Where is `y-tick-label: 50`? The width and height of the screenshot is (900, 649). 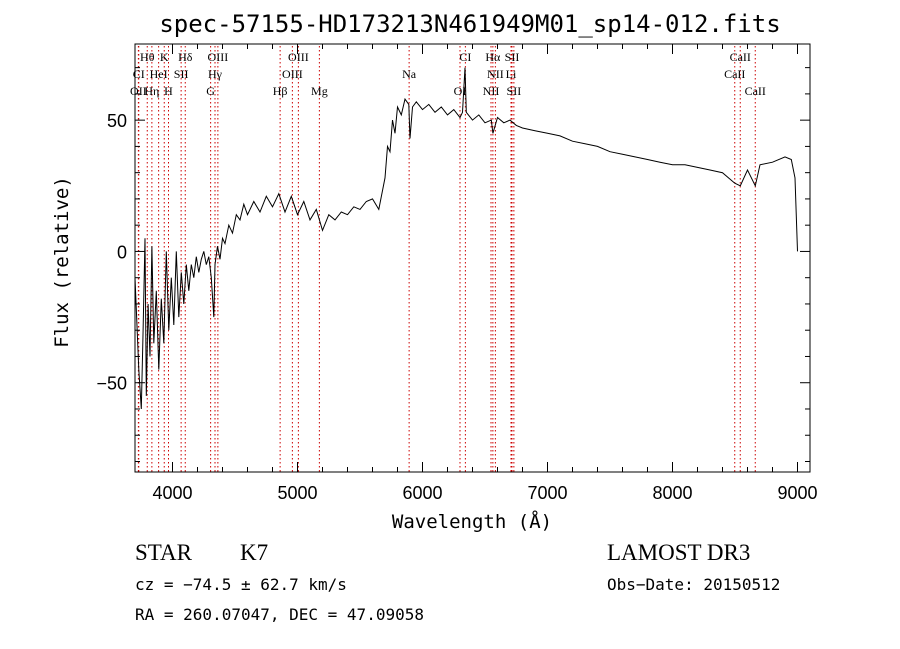
y-tick-label: 50 is located at coordinates (117, 121).